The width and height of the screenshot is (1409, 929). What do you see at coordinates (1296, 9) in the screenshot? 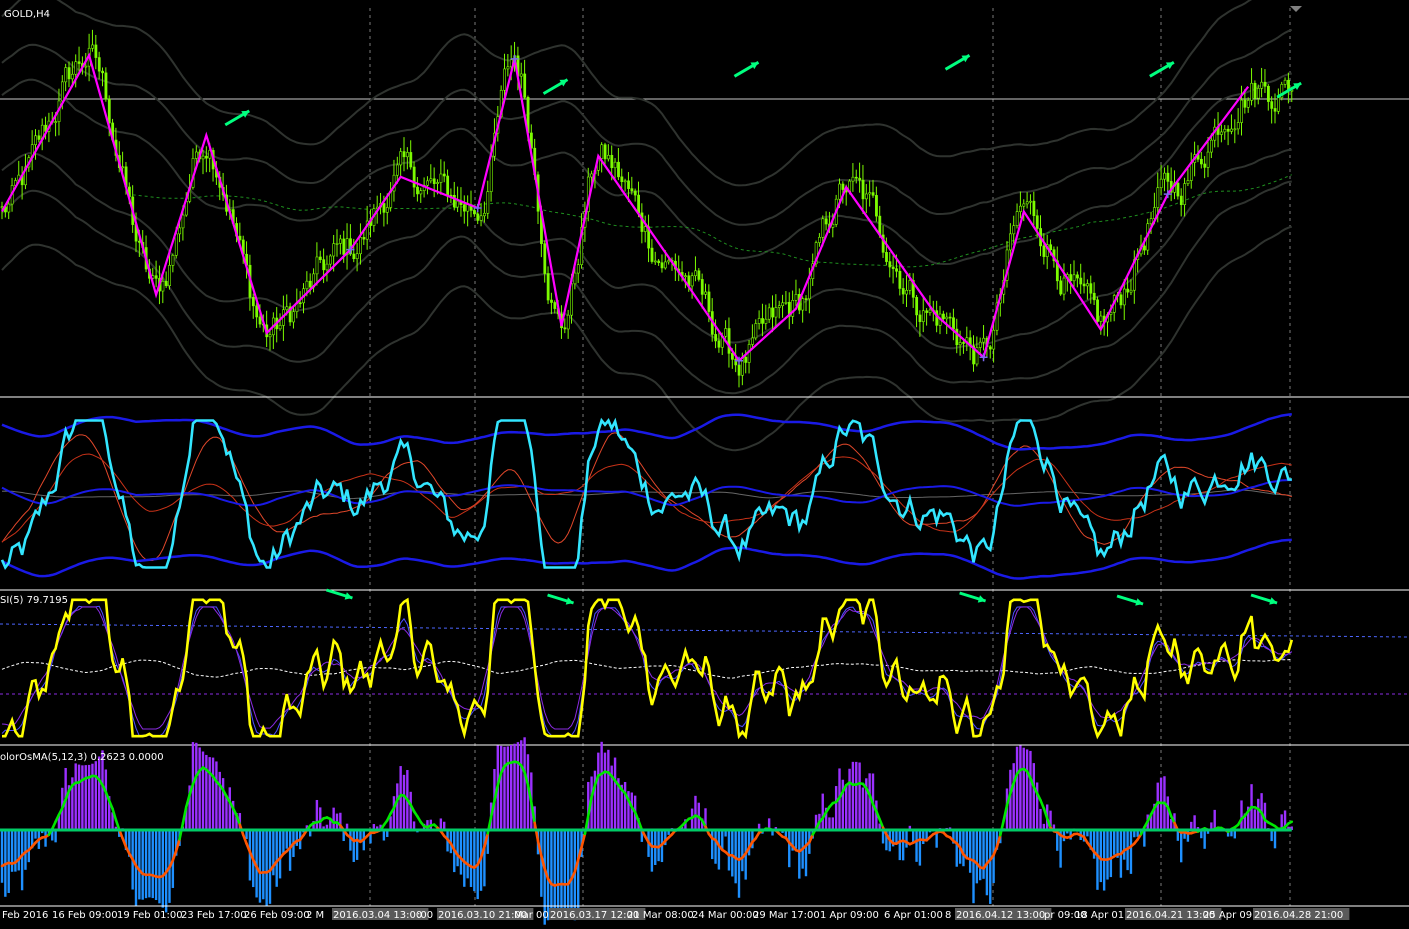
I see `chart-shift-icon` at bounding box center [1296, 9].